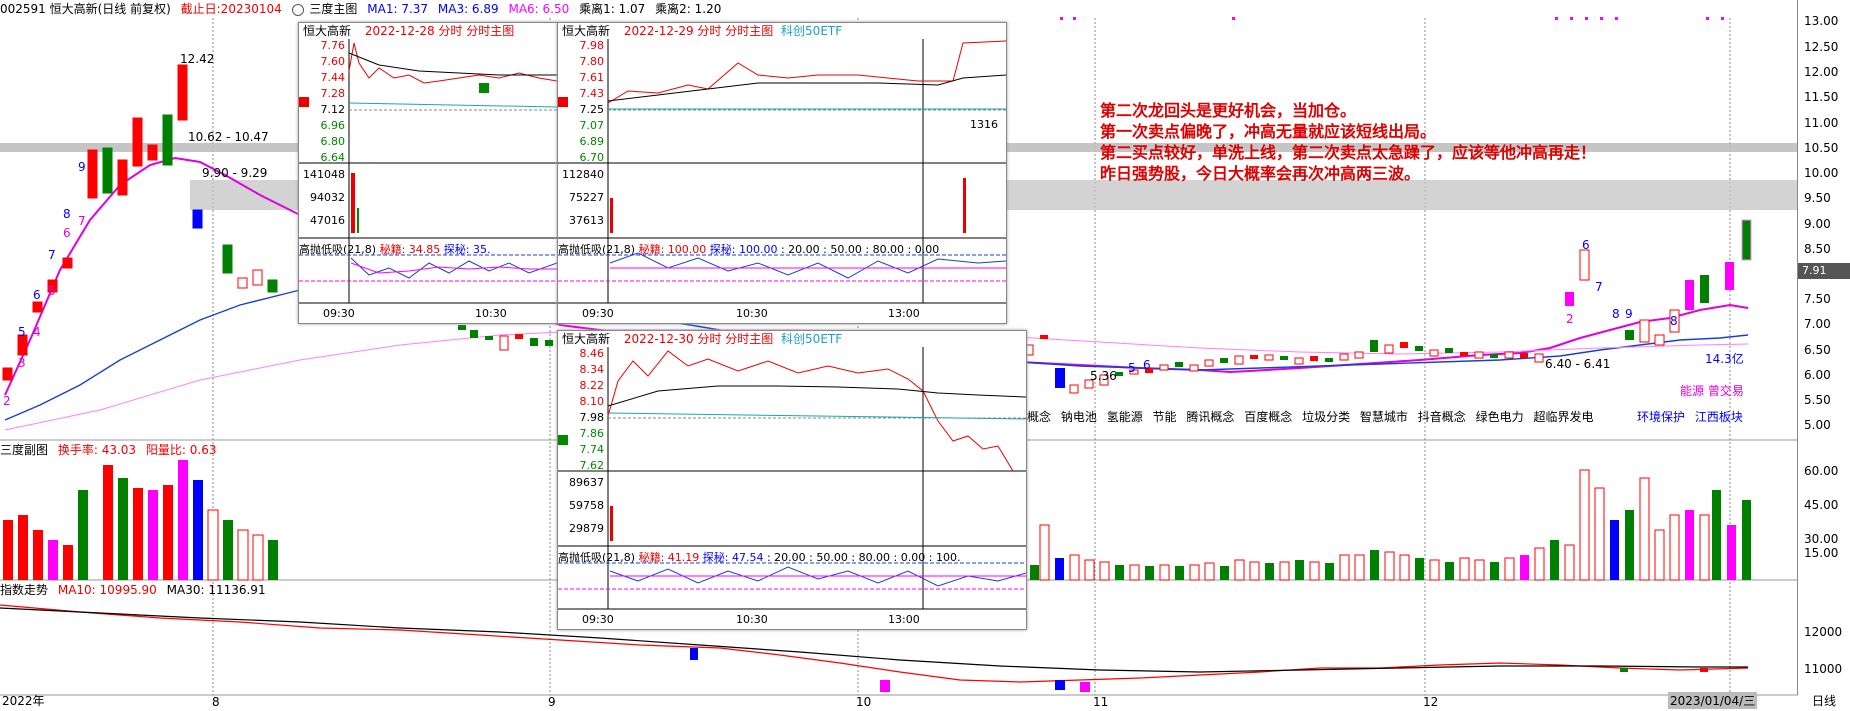  Describe the element at coordinates (1661, 417) in the screenshot. I see `concept-tag: 环境保护` at that location.